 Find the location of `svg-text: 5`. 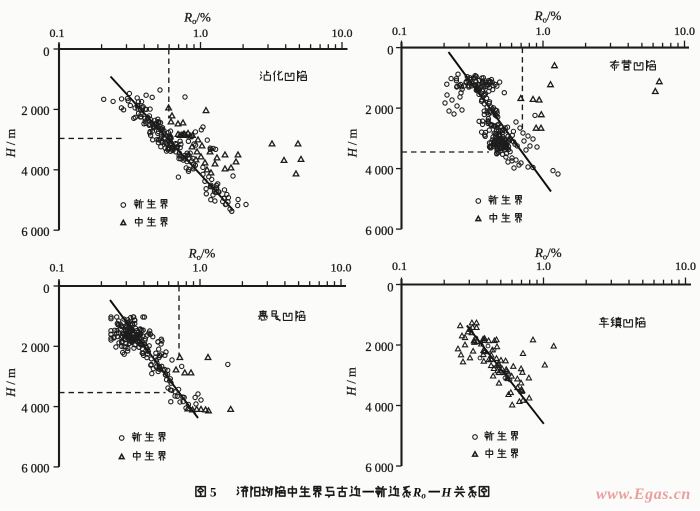

svg-text: 5 is located at coordinates (213, 492).